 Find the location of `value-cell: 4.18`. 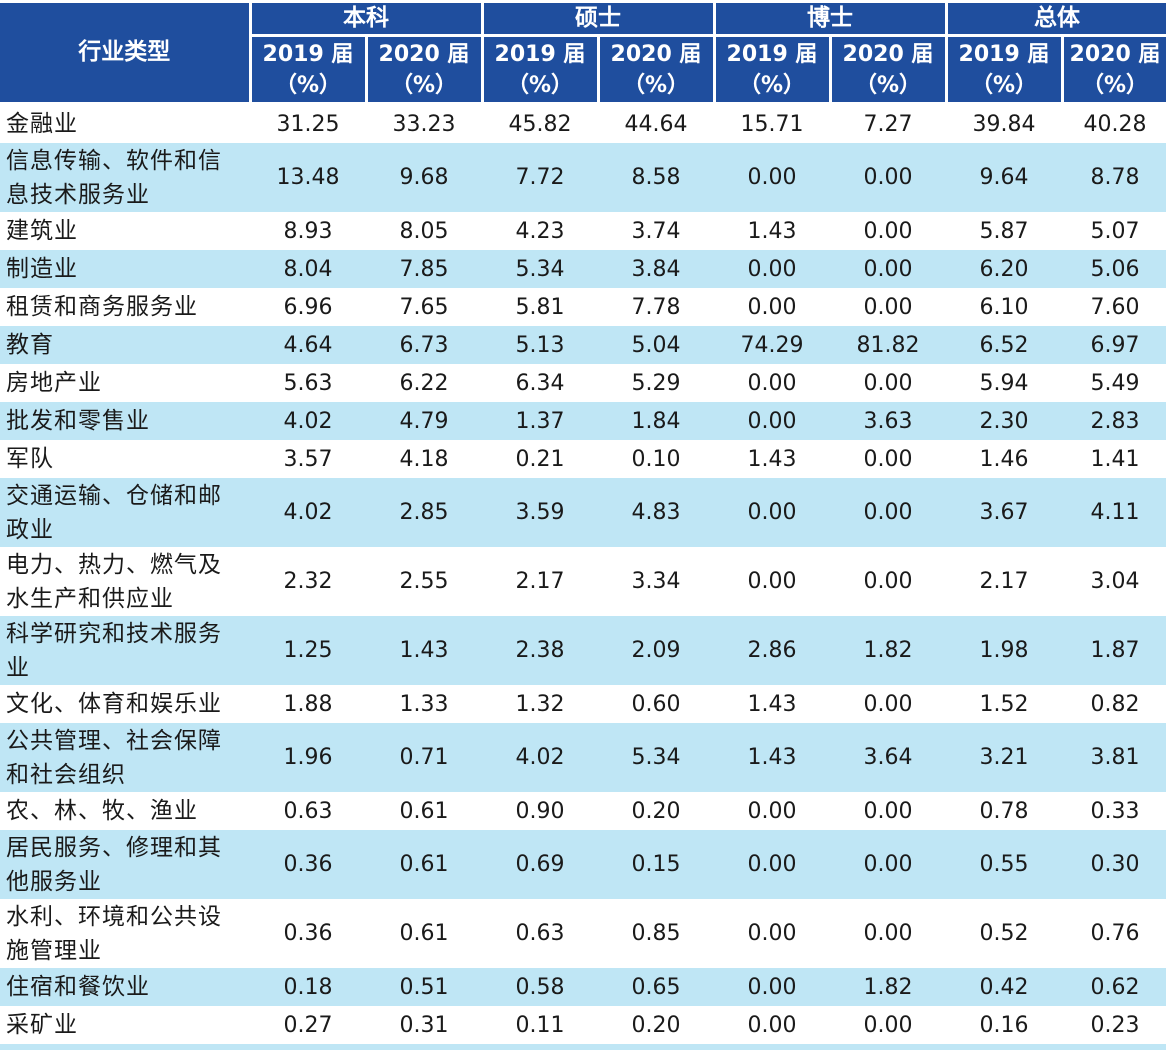

value-cell: 4.18 is located at coordinates (424, 459).